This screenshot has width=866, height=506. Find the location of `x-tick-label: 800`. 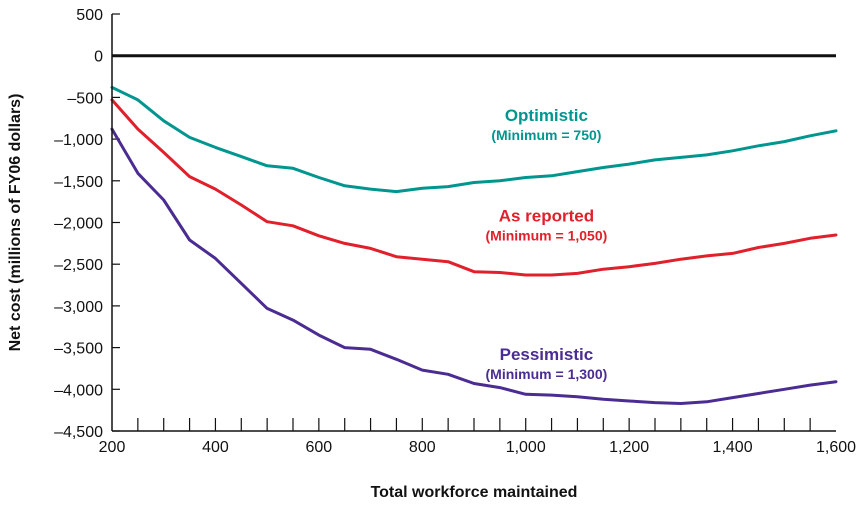

x-tick-label: 800 is located at coordinates (422, 447).